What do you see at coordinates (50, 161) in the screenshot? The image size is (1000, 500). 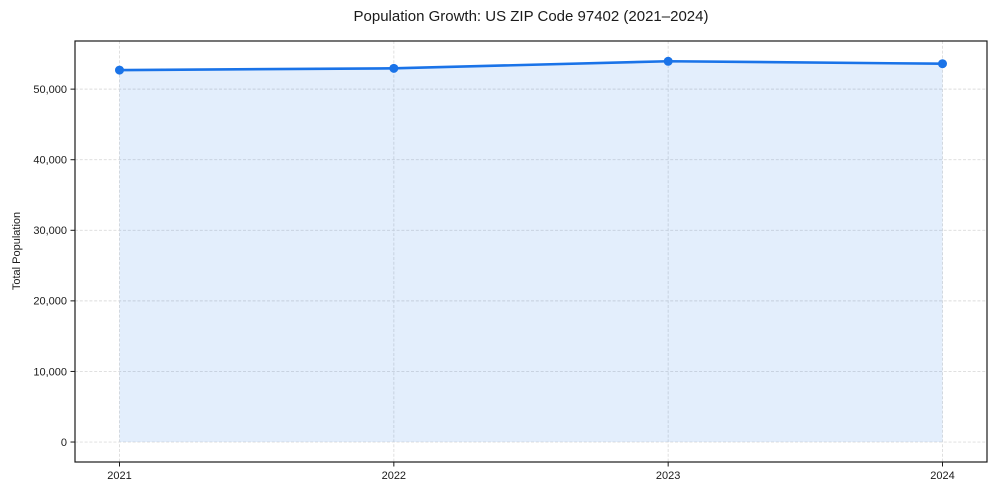 I see `y-axis-tick-label: 40,000` at bounding box center [50, 161].